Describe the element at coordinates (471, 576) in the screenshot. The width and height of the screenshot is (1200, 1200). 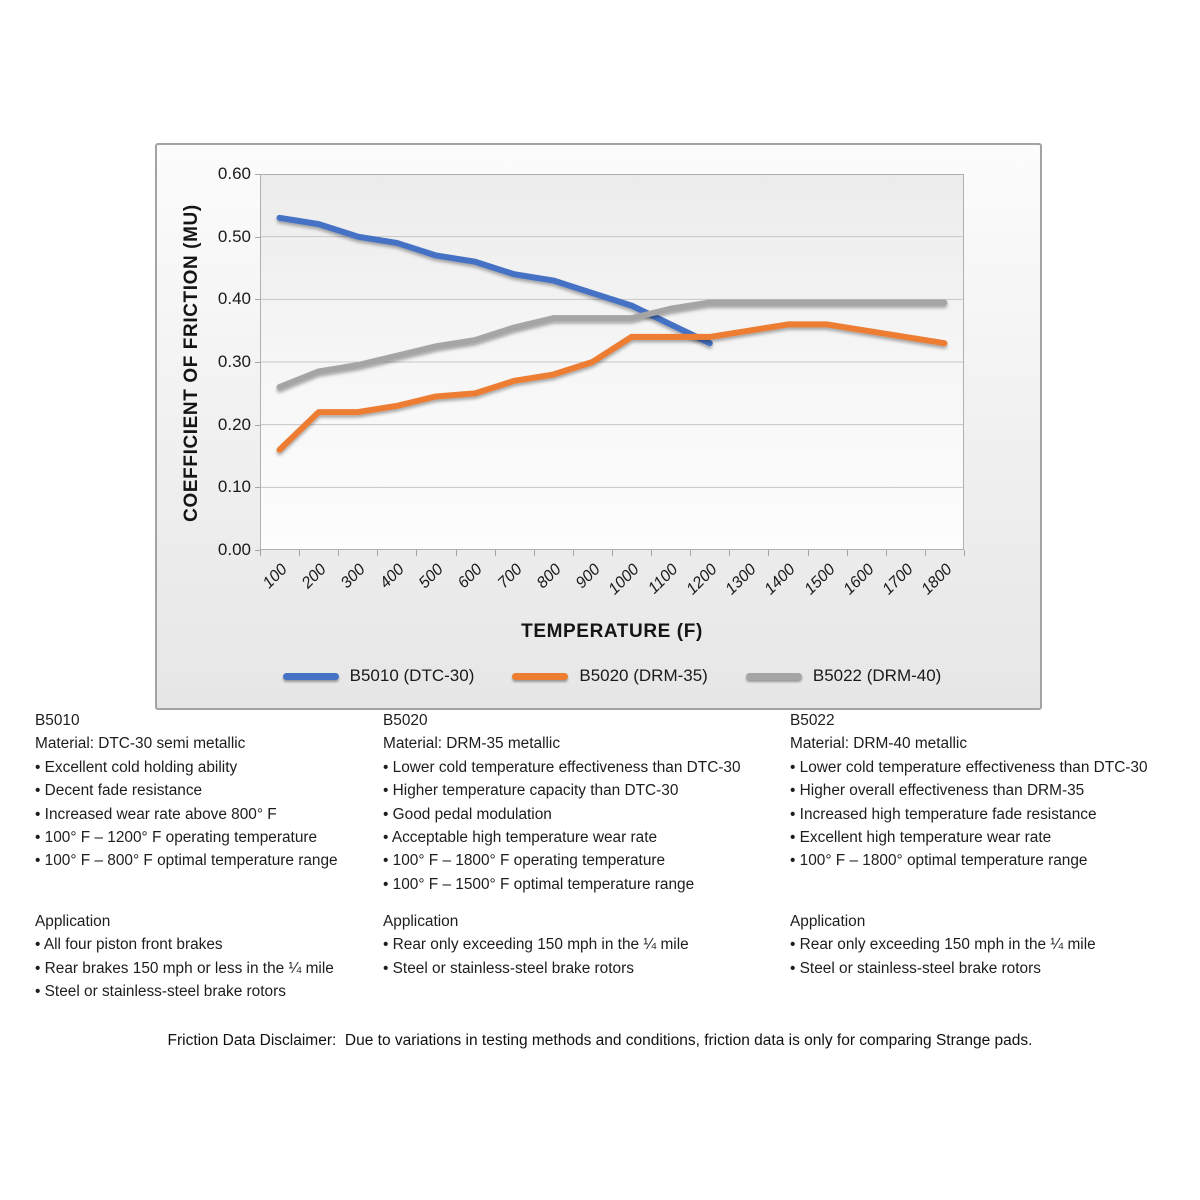
I see `x-tick-label: 600` at that location.